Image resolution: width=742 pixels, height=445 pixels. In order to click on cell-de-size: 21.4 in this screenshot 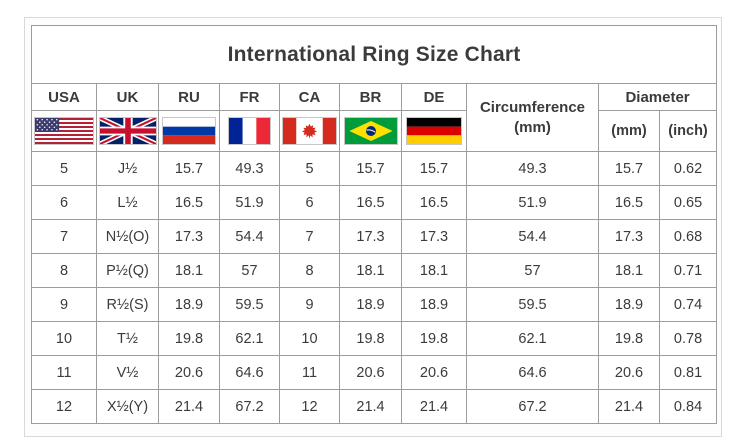, I will do `click(434, 406)`.